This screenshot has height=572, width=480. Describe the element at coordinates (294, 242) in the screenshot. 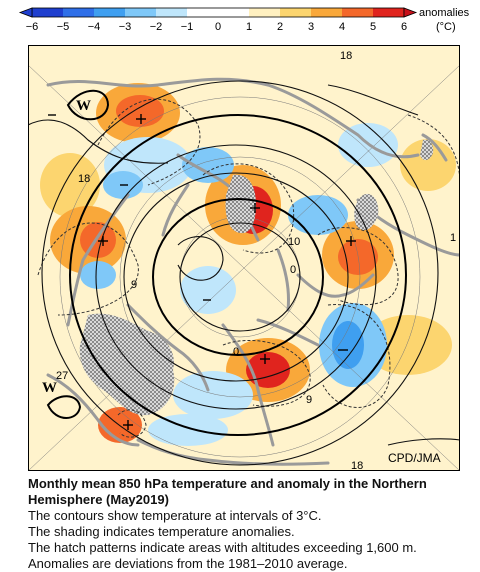

I see `contour-label: 10` at that location.